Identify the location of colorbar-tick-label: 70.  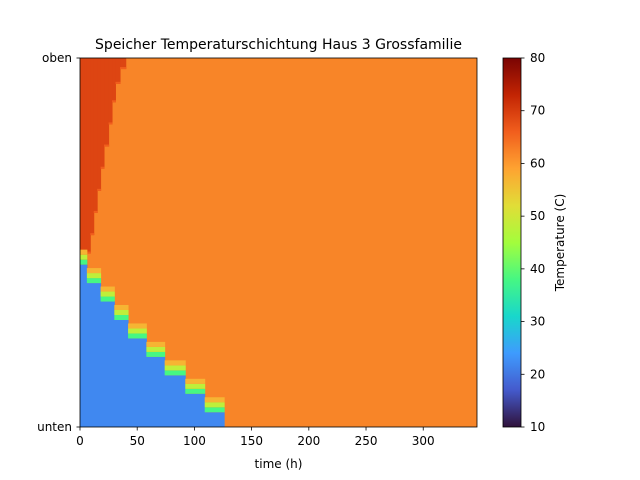
(537, 111).